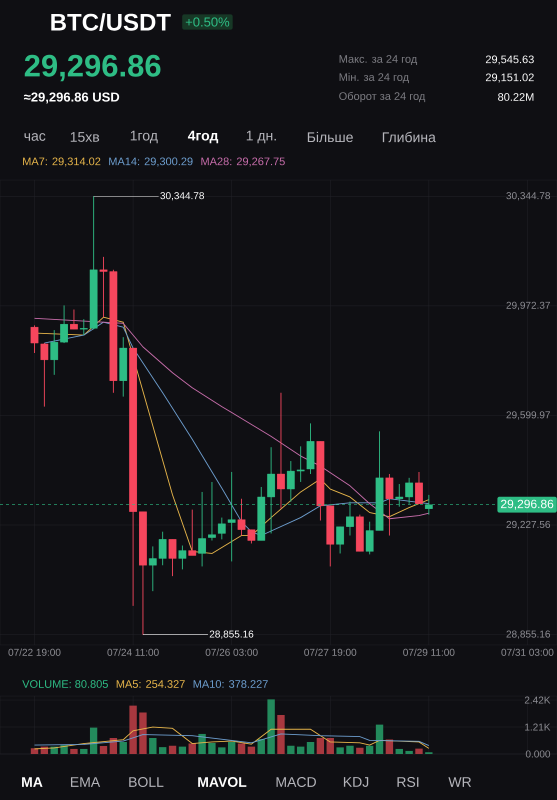 This screenshot has width=557, height=800. What do you see at coordinates (516, 97) in the screenshot?
I see `text: 80.22M` at bounding box center [516, 97].